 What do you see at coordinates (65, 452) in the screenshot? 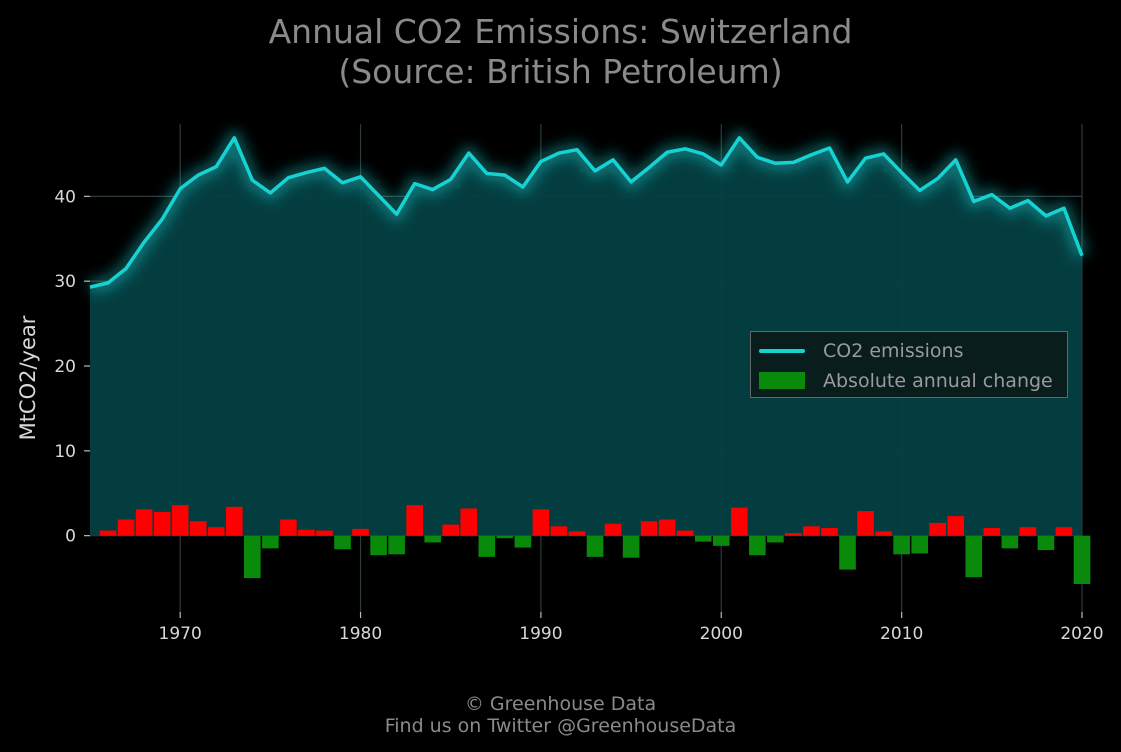
I see `y-tick-label: 10` at bounding box center [65, 452].